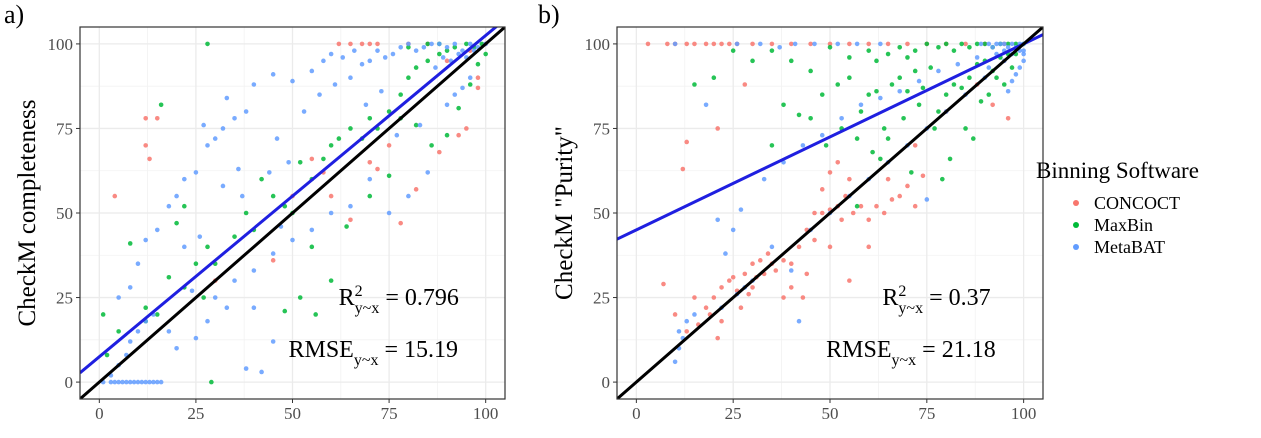 This screenshot has height=438, width=1261. Describe the element at coordinates (859, 125) in the screenshot. I see `series-maxbin` at that location.